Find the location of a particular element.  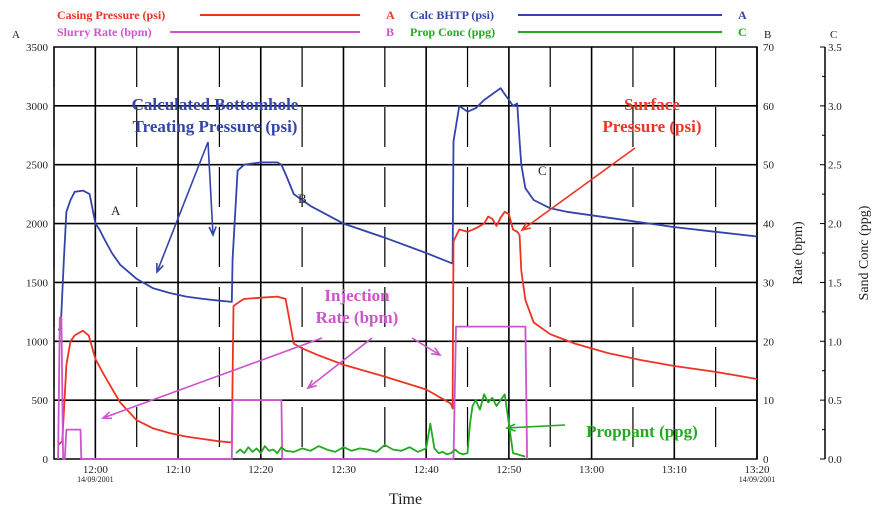

axis-a-tick: 2000 is located at coordinates (37, 225).